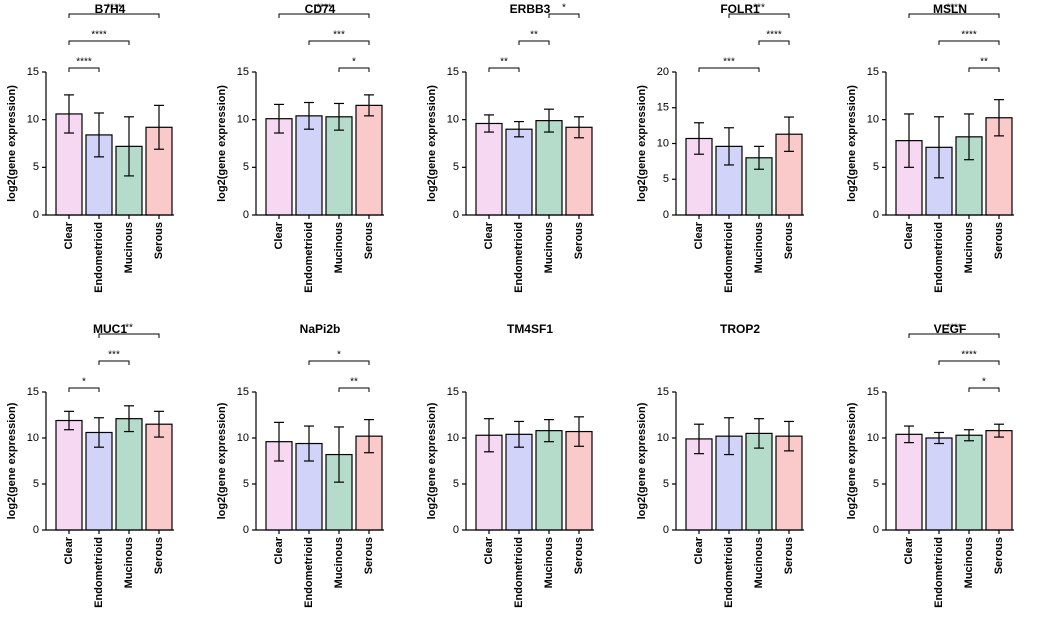 This screenshot has width=1045, height=632. What do you see at coordinates (950, 329) in the screenshot?
I see `chart-title: VEGF` at bounding box center [950, 329].